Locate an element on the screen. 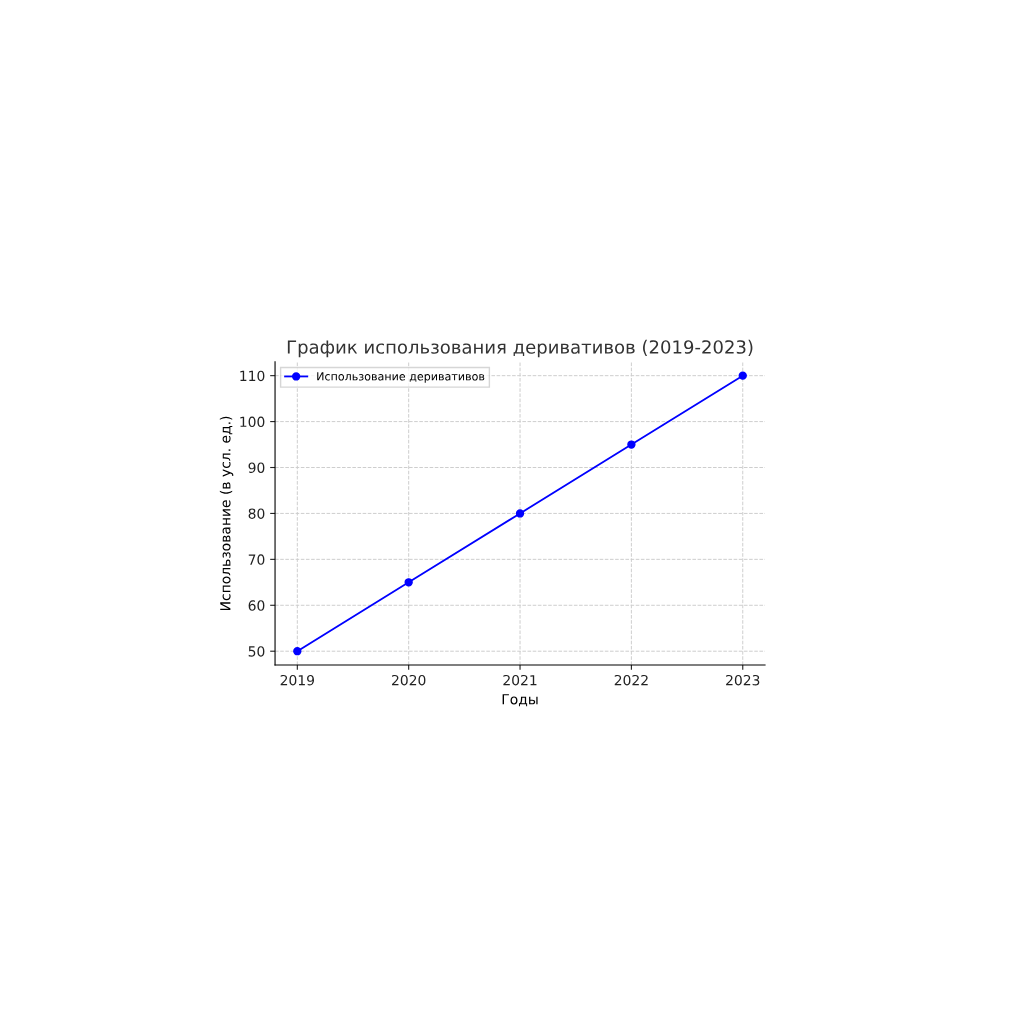 The image size is (1024, 1024). y-tick-label: 60 is located at coordinates (256, 605).